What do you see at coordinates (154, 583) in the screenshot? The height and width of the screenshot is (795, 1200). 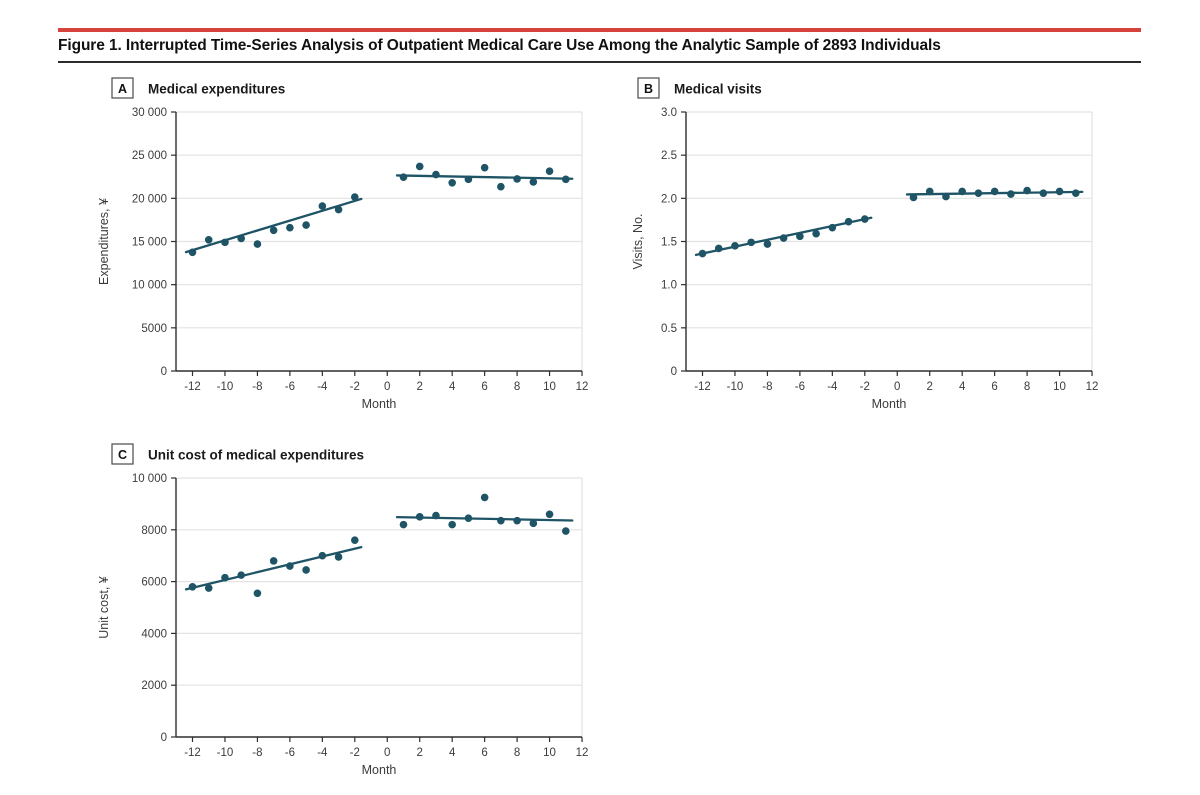 I see `y-tick-label: 6000` at bounding box center [154, 583].